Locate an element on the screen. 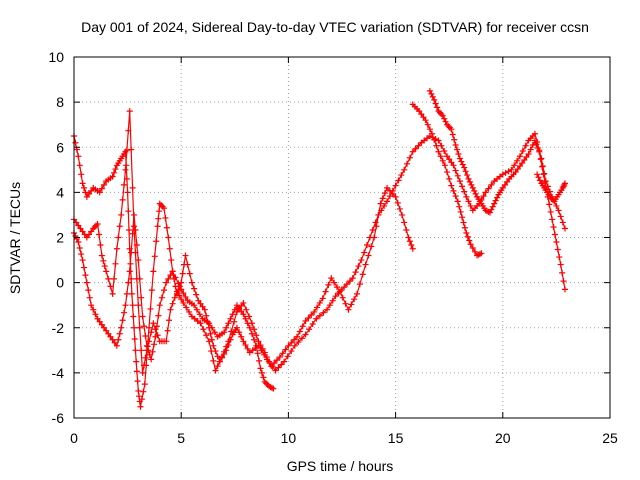 The height and width of the screenshot is (480, 640). series-track-c is located at coordinates (174, 301).